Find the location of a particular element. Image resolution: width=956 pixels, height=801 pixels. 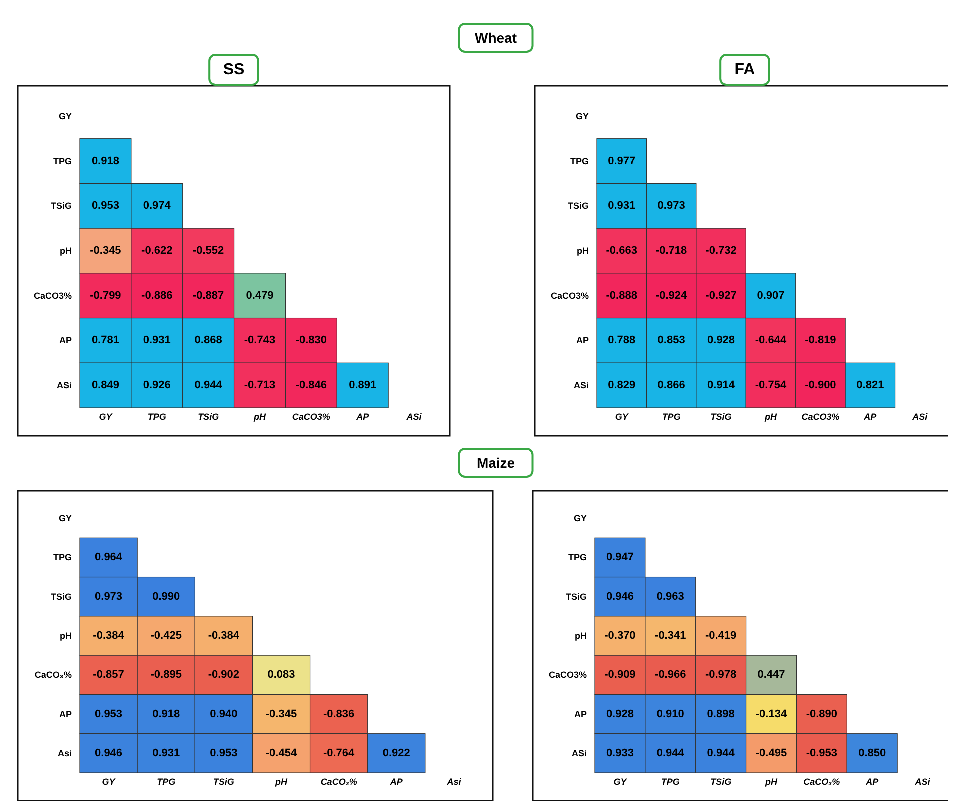

data-label: -0.900 is located at coordinates (820, 386).